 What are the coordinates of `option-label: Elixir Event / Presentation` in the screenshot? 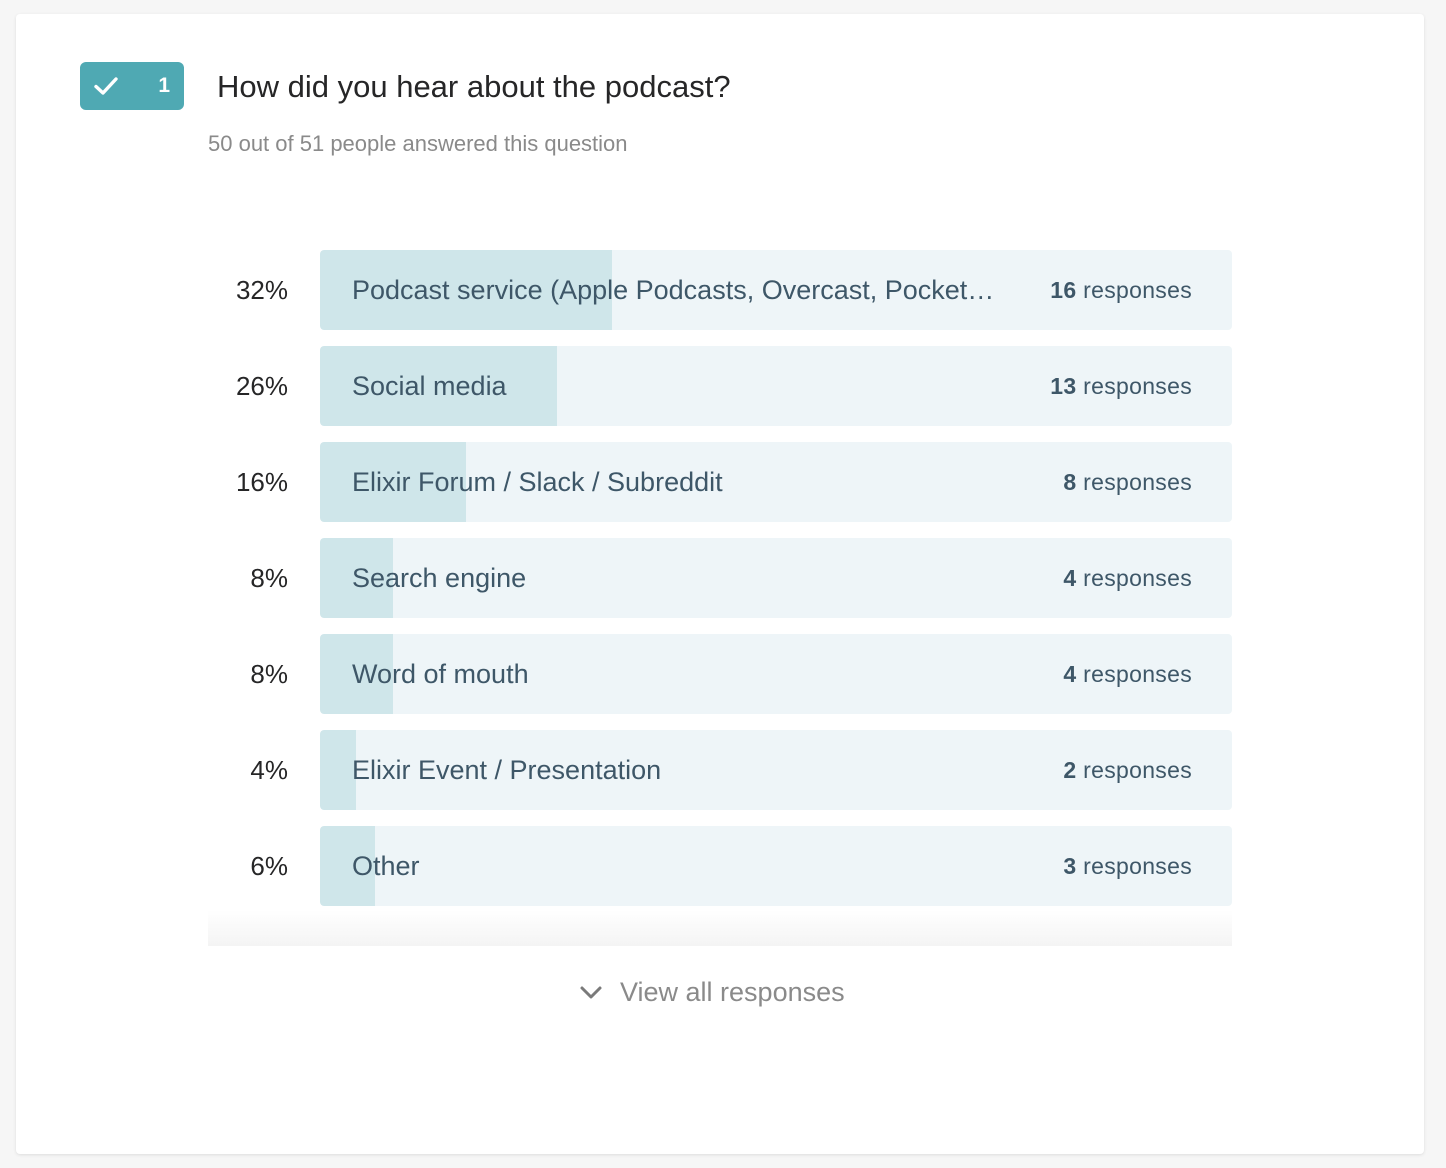 It's located at (507, 770).